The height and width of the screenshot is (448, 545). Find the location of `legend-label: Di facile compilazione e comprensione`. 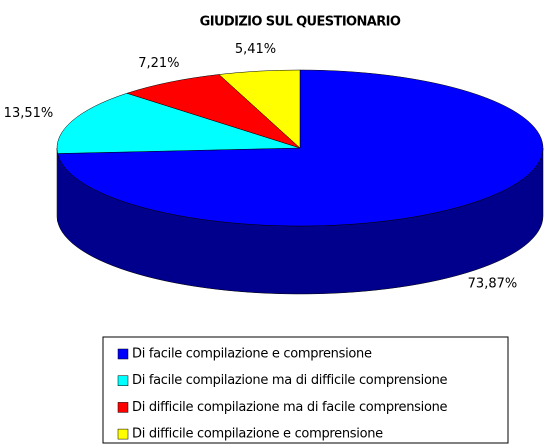

legend-label: Di facile compilazione e comprensione is located at coordinates (252, 354).